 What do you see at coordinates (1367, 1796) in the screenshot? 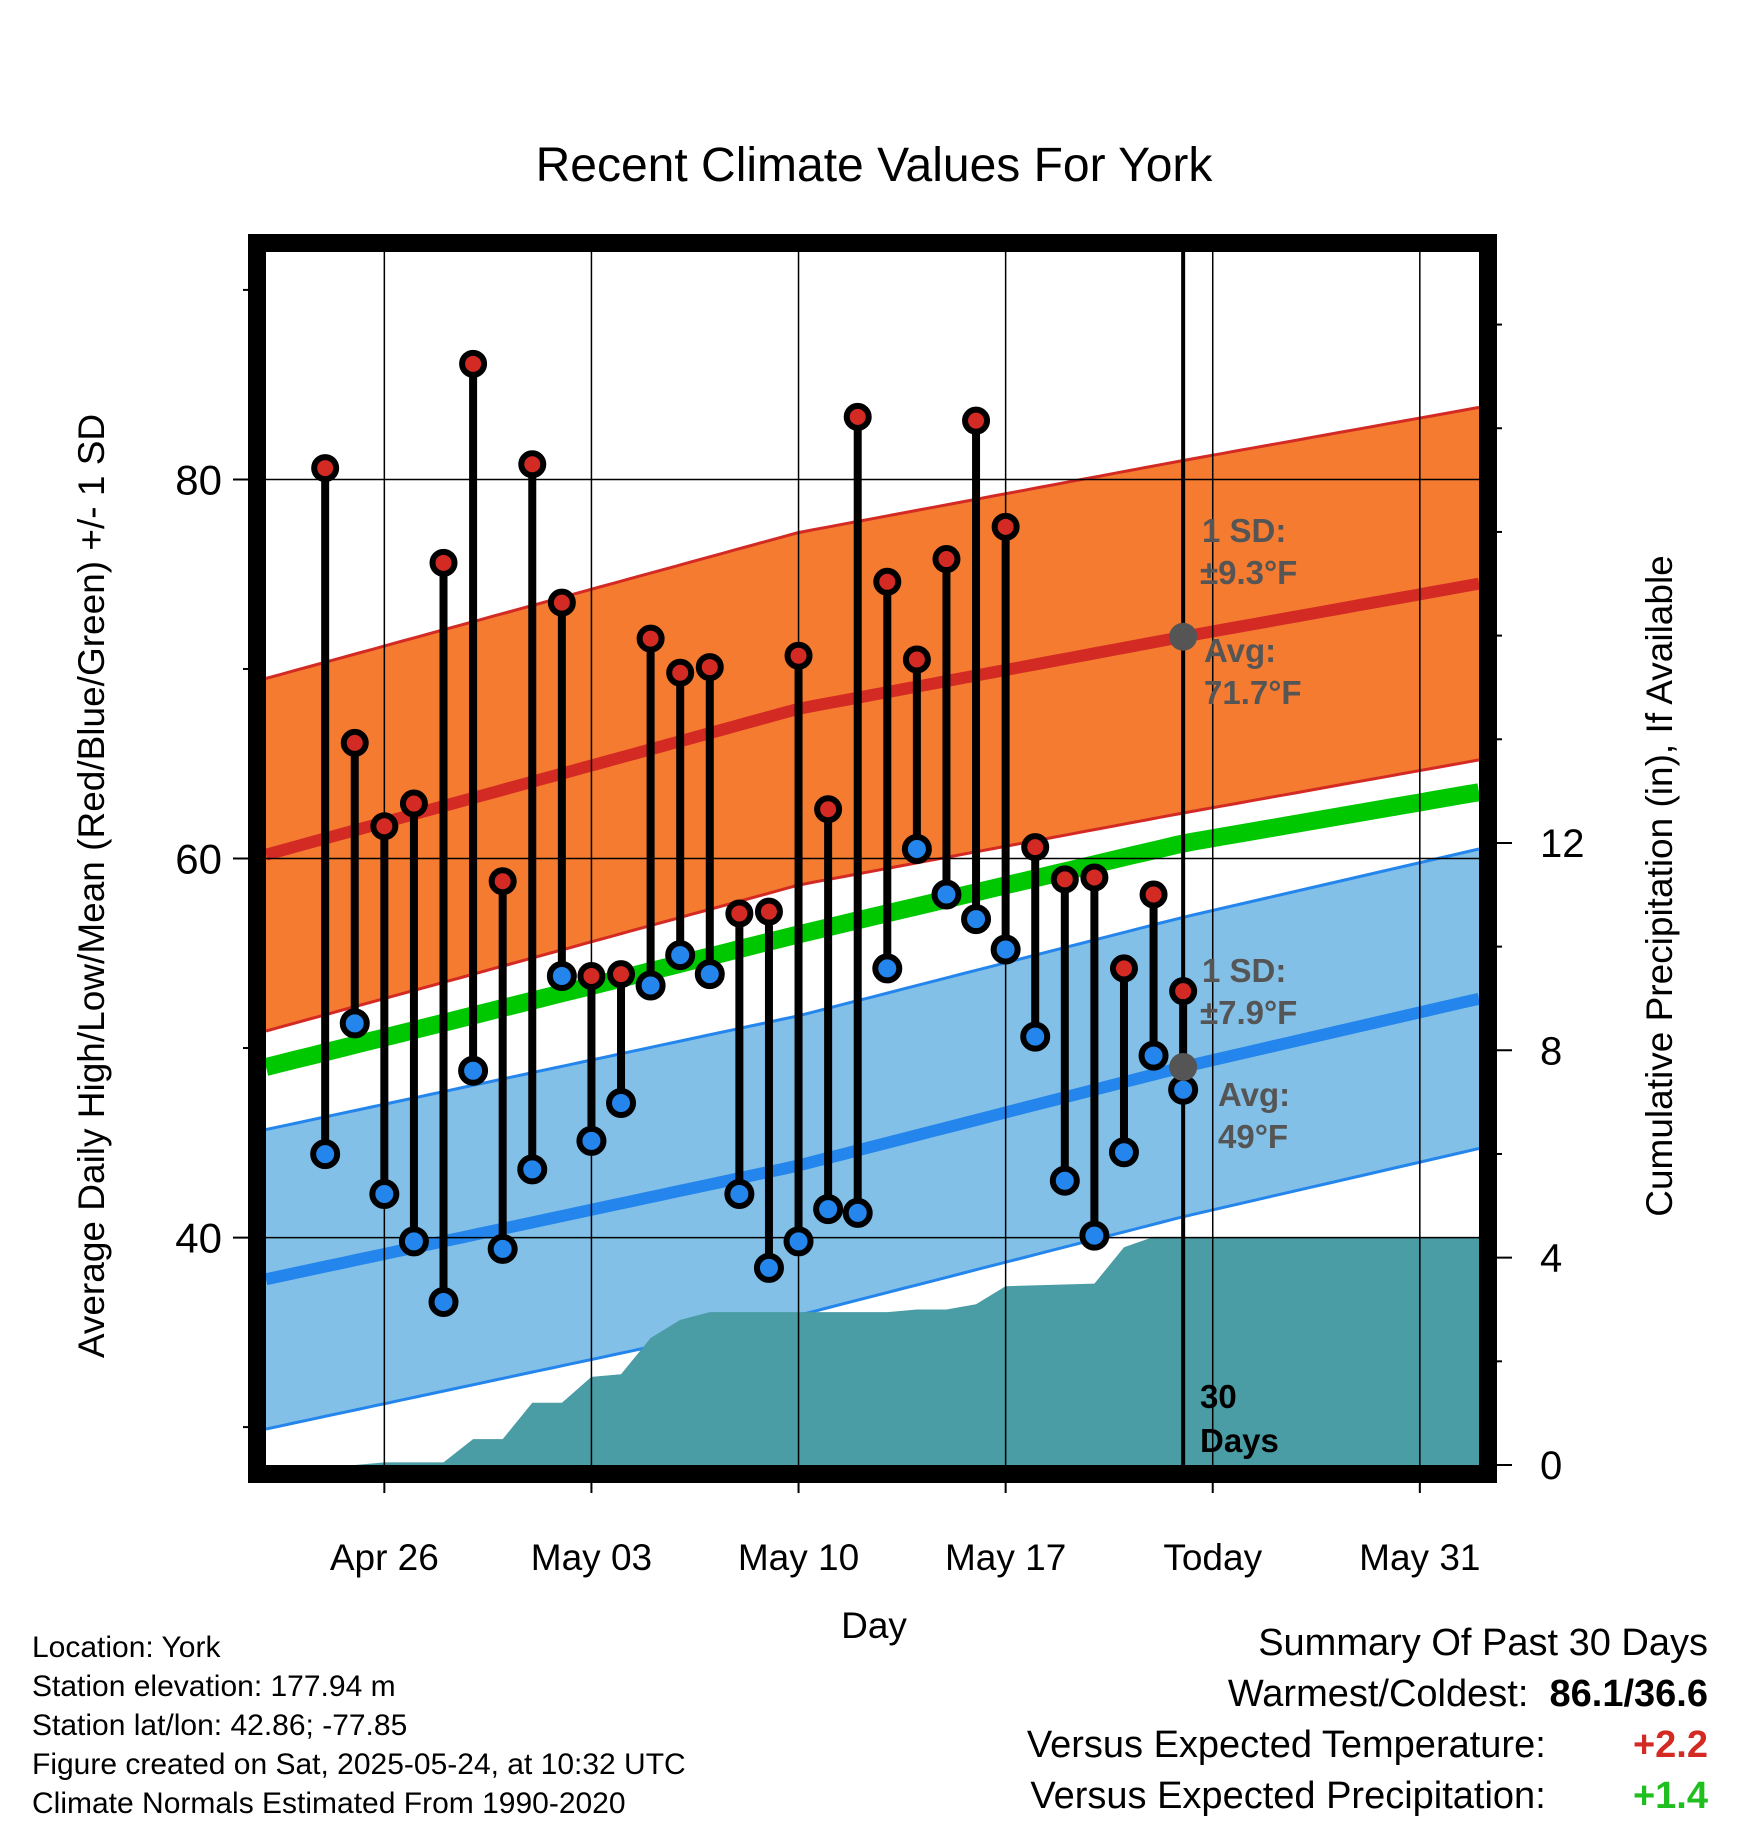
I see `summary-precip-row: Versus Expected Precipitation: +1.4` at bounding box center [1367, 1796].